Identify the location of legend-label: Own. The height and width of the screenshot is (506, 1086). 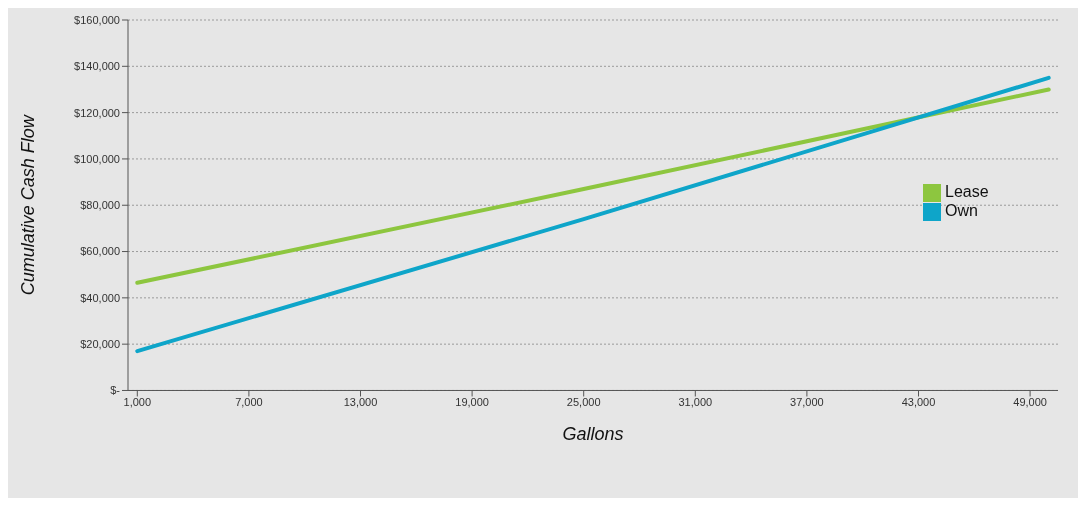
(961, 210).